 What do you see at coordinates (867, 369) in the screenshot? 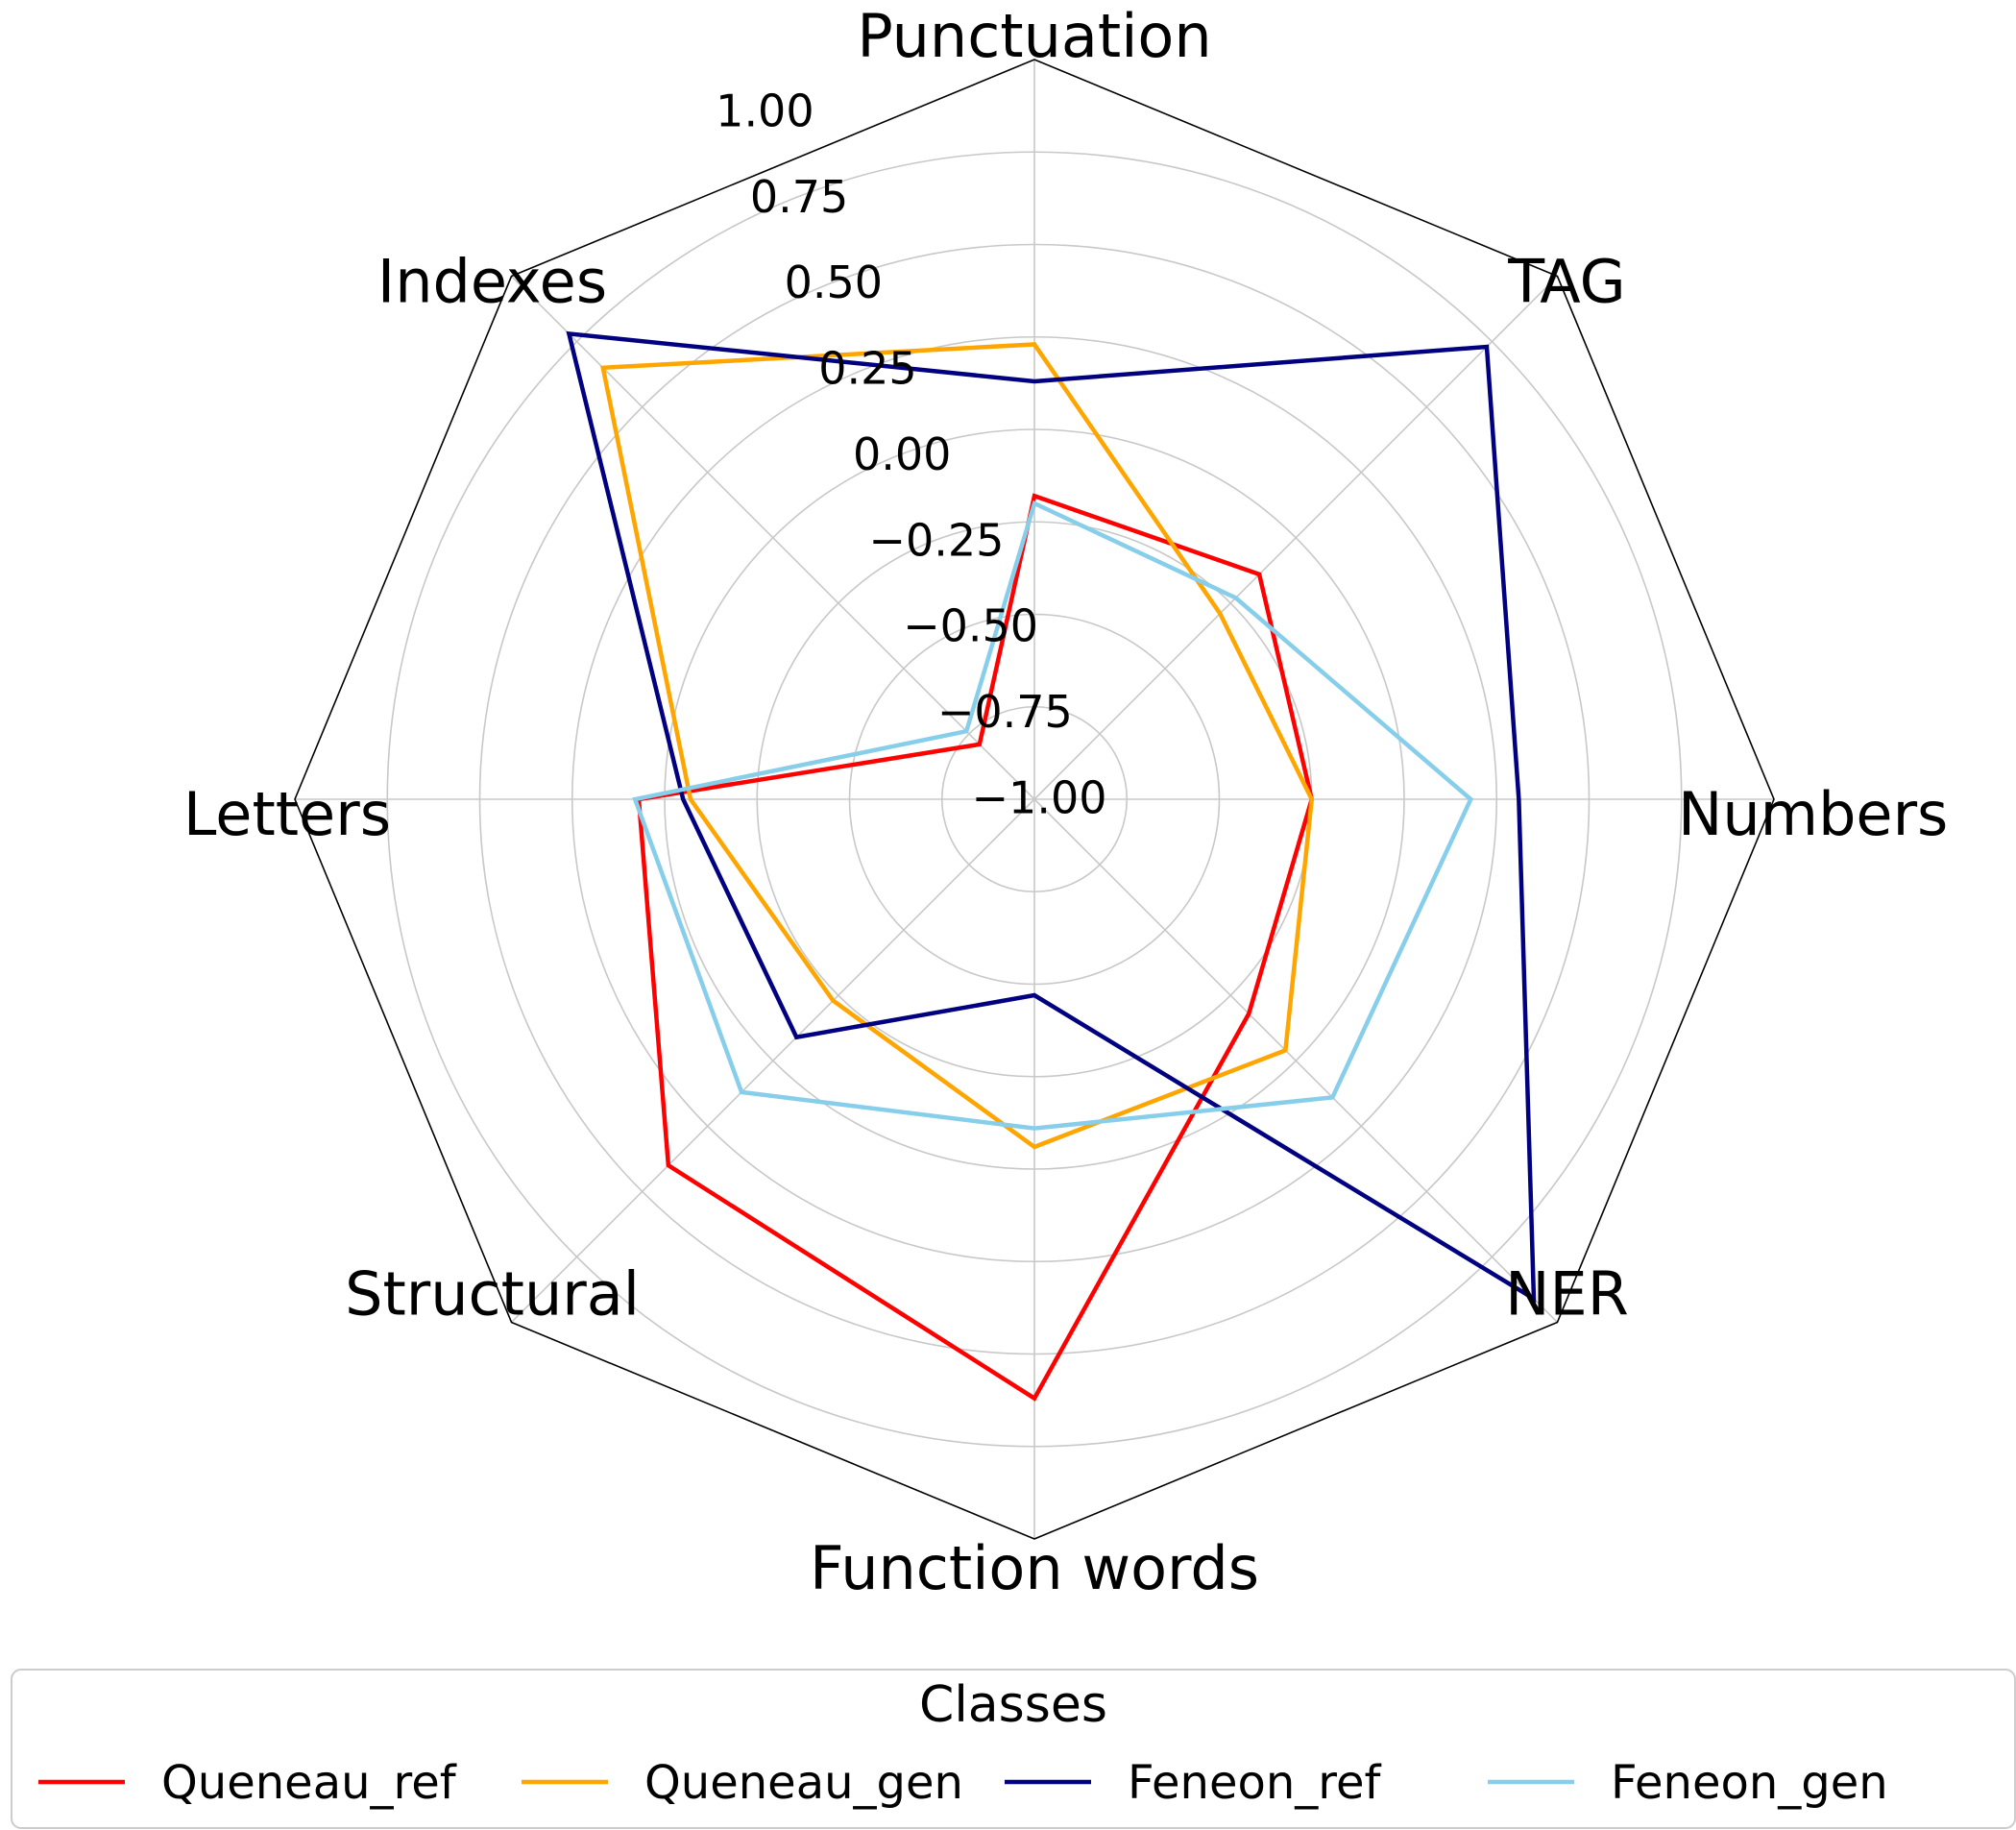
I see `r-tick-label: 0.25` at bounding box center [867, 369].